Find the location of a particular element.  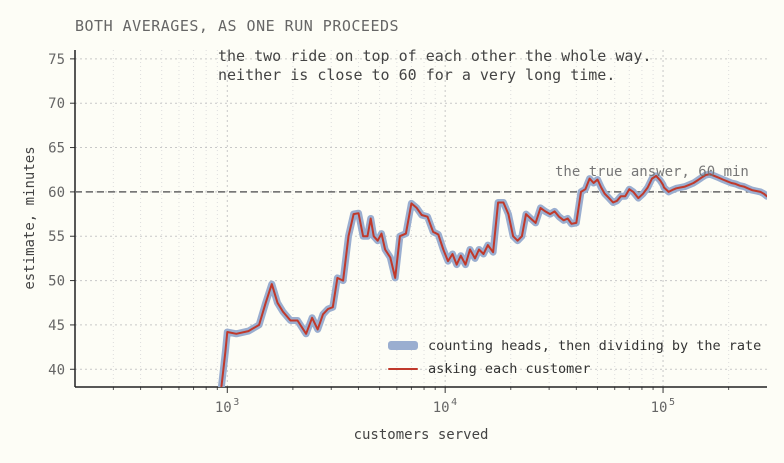

x-tick-exponent: 3 is located at coordinates (236, 402).